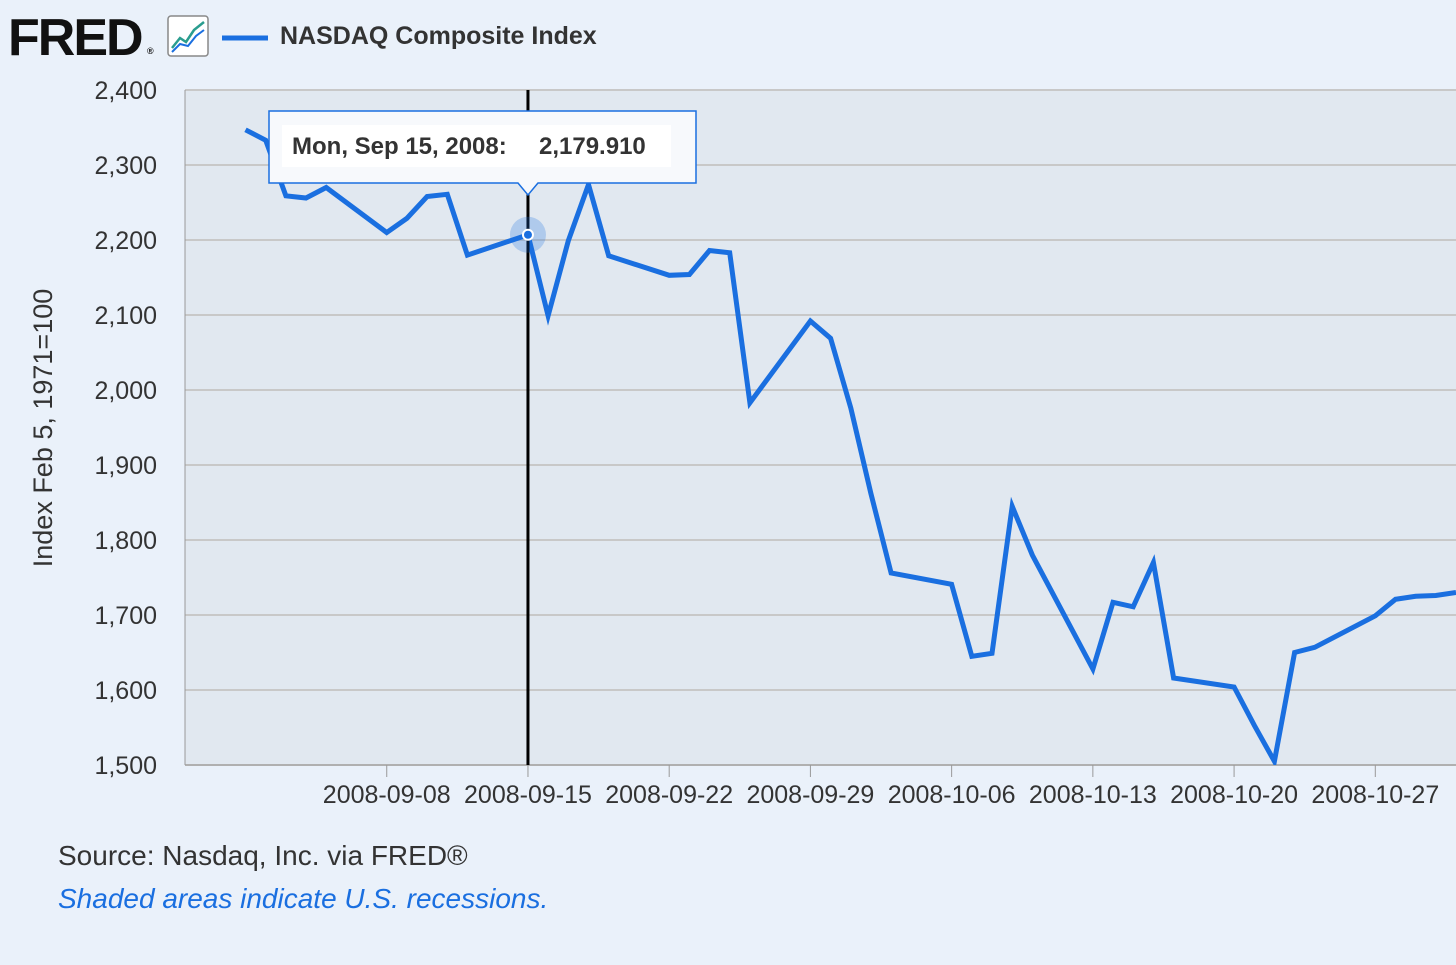  What do you see at coordinates (527, 234) in the screenshot?
I see `hover-point` at bounding box center [527, 234].